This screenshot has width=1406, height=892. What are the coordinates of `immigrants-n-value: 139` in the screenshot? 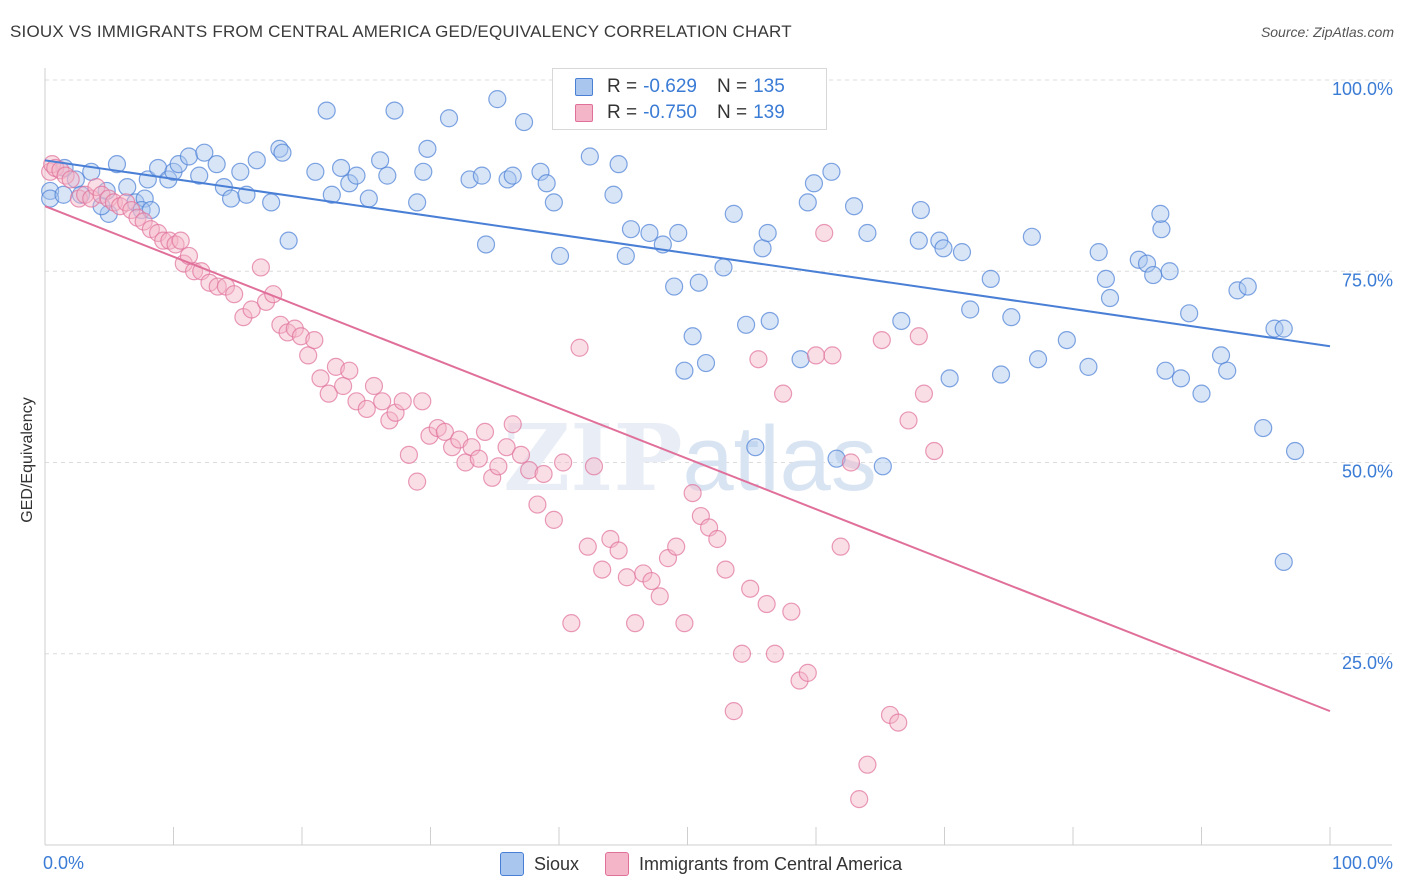 It's located at (769, 112).